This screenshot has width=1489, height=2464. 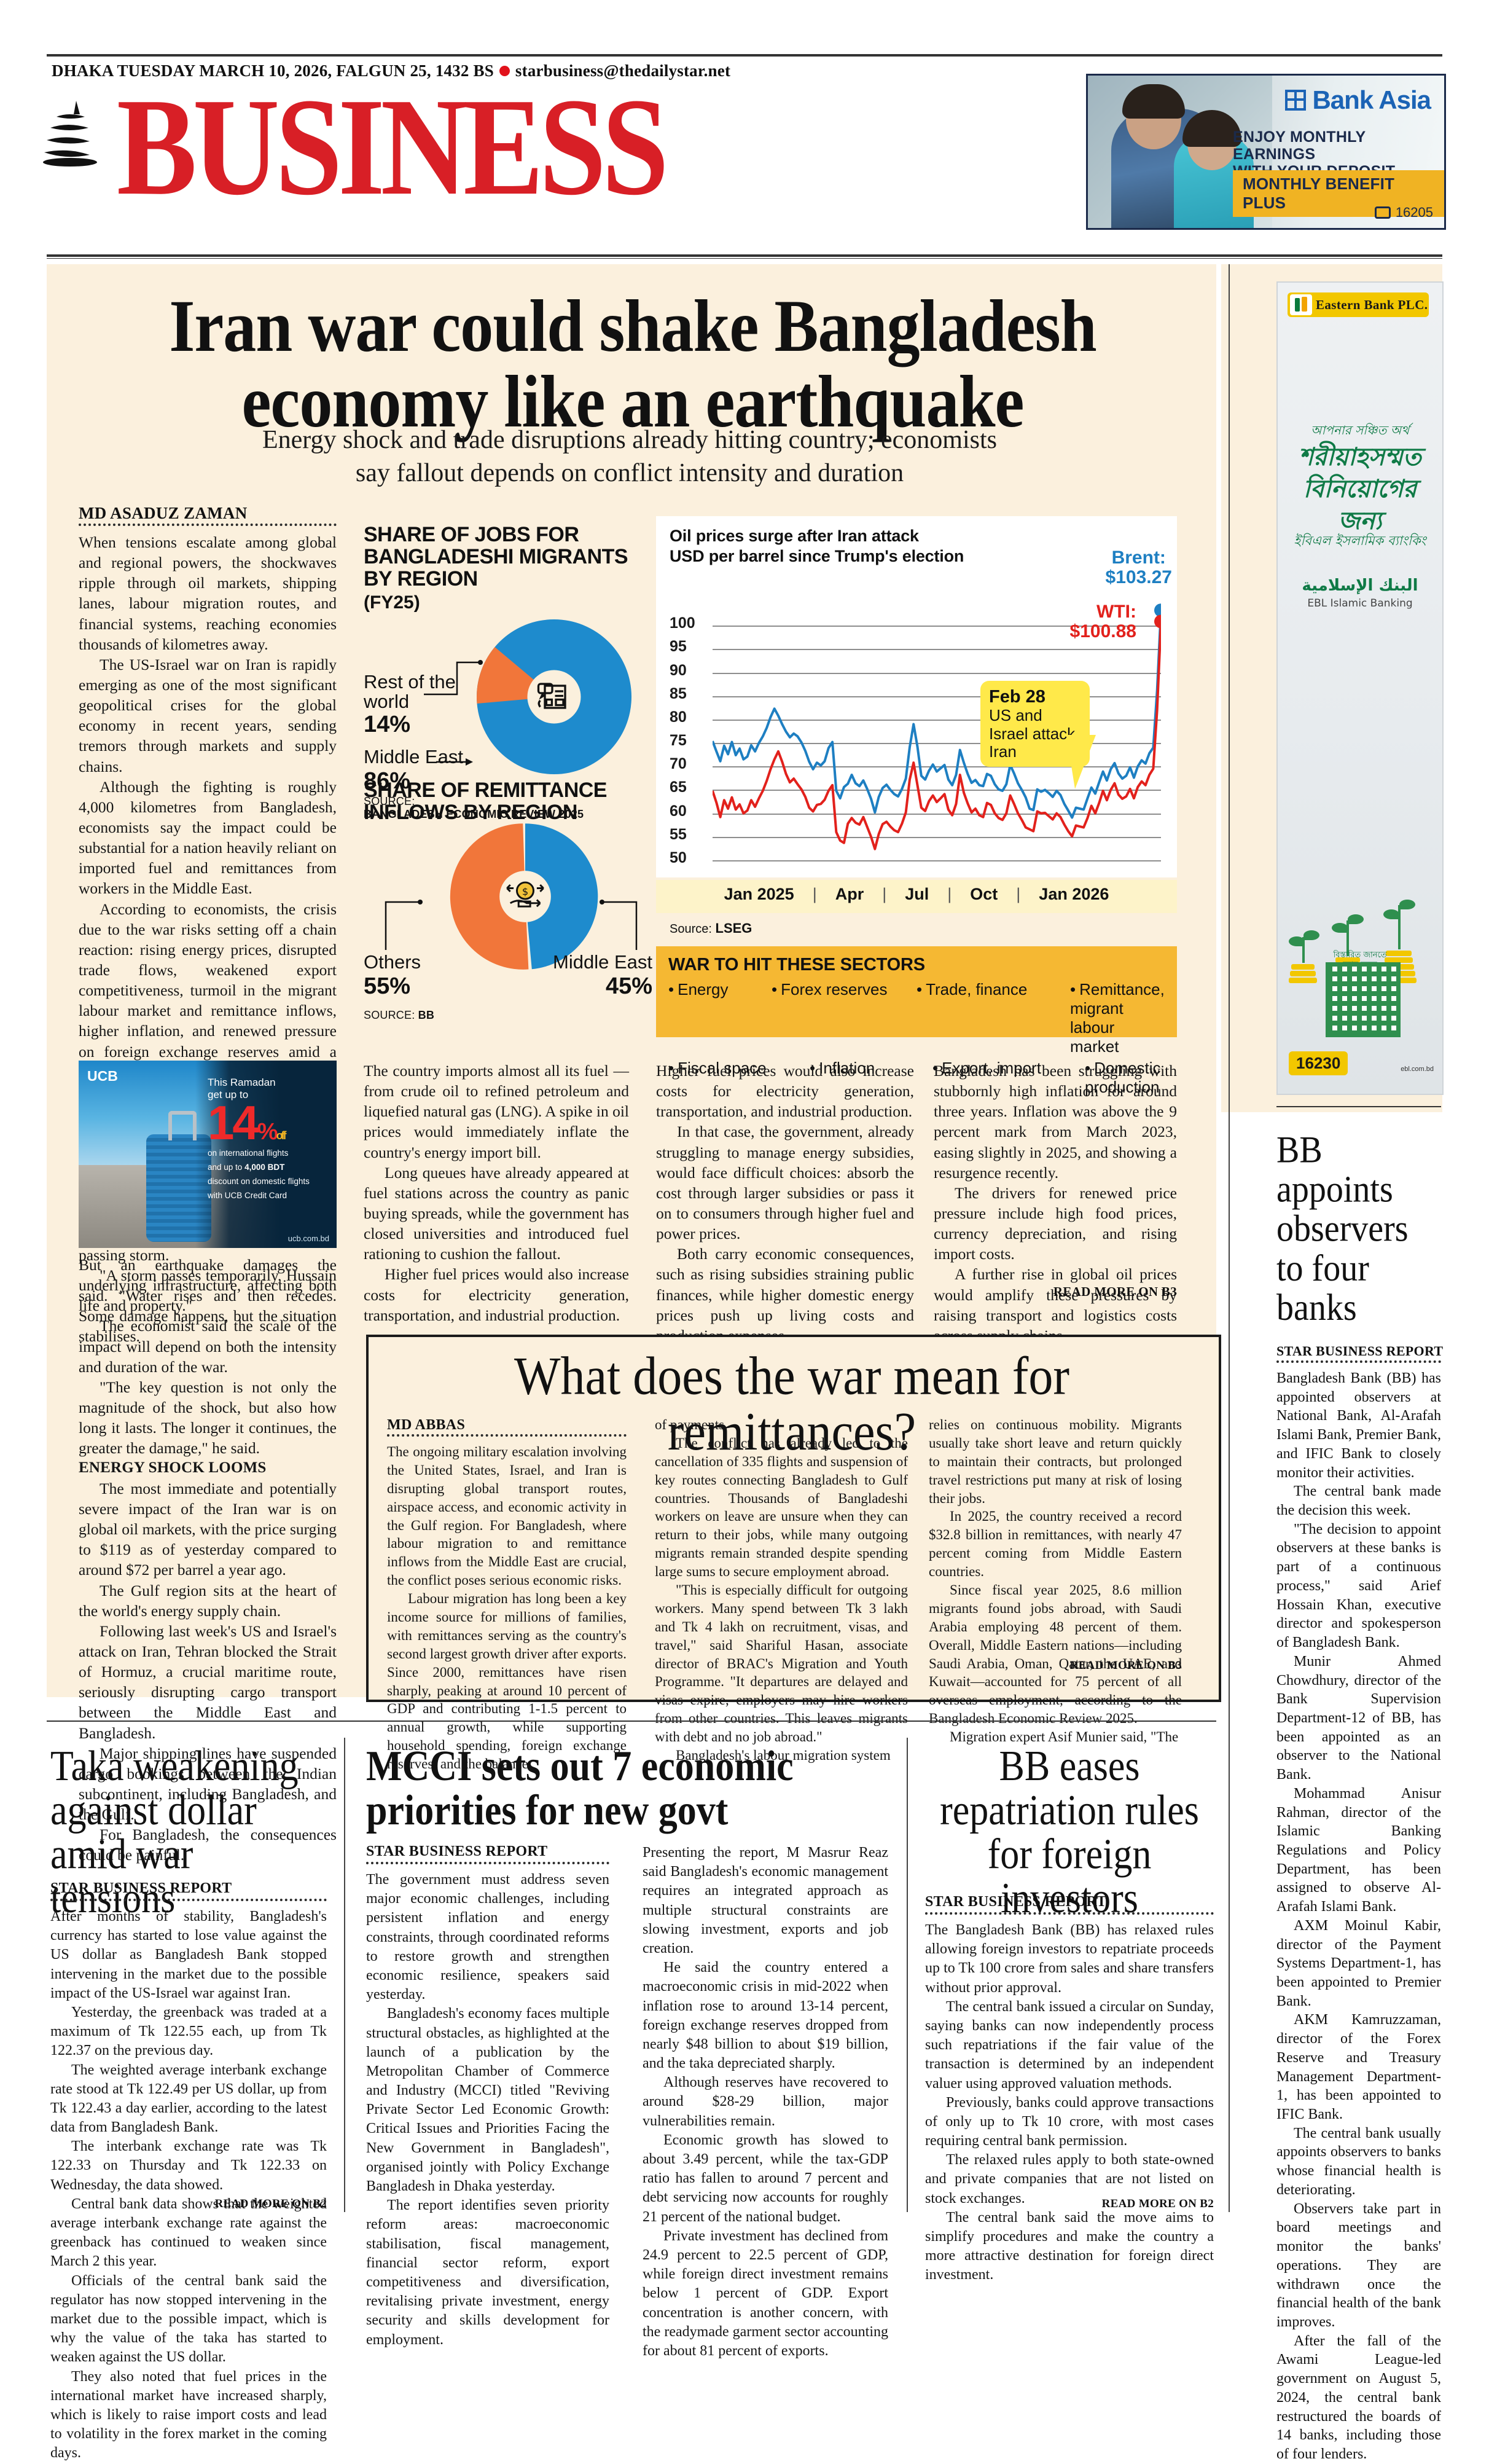 I want to click on bank-asia-hotline-number: 16205, so click(x=1414, y=212).